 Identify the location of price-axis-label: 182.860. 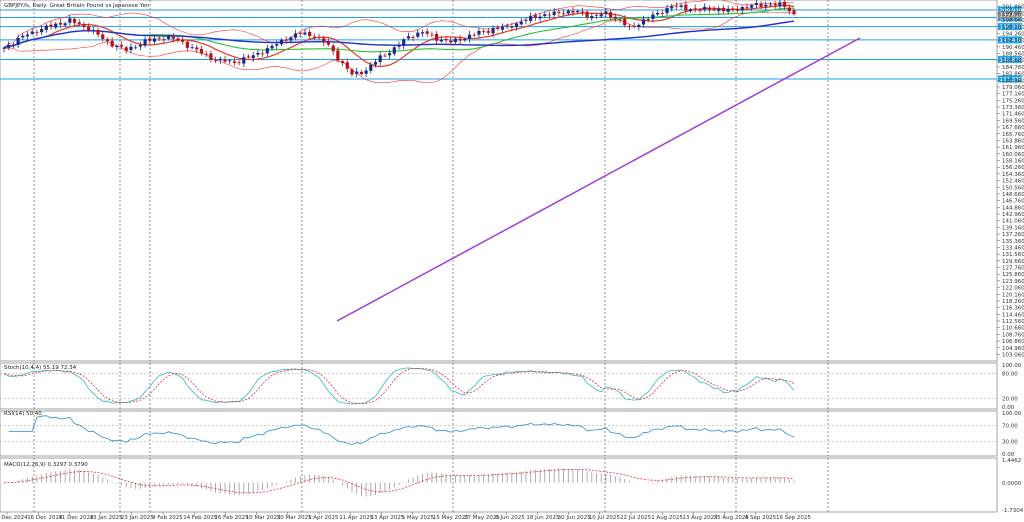
(1013, 75).